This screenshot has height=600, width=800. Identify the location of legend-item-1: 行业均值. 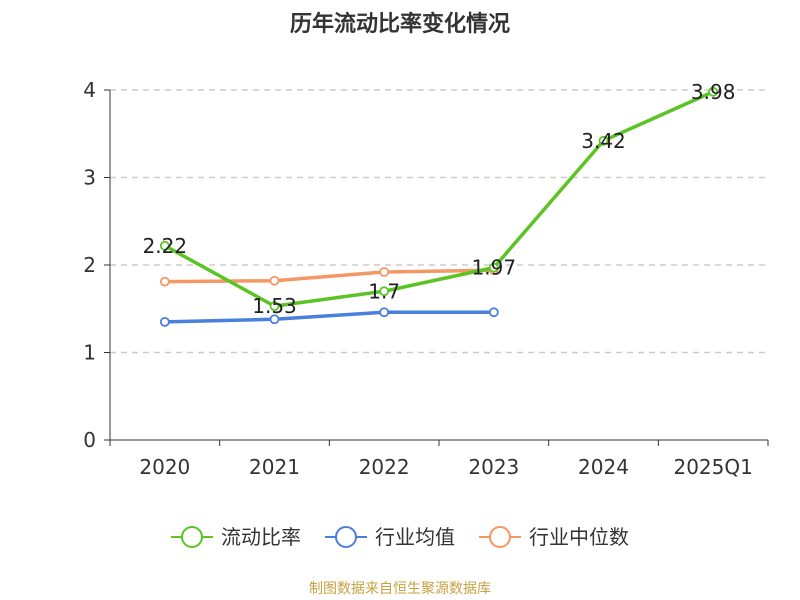
(390, 537).